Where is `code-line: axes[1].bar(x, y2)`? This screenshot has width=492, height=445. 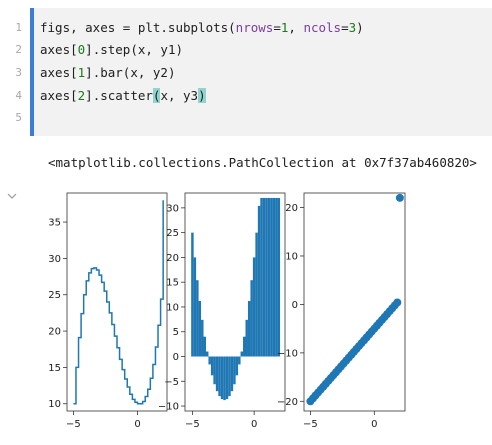 code-line: axes[1].bar(x, y2) is located at coordinates (107, 73).